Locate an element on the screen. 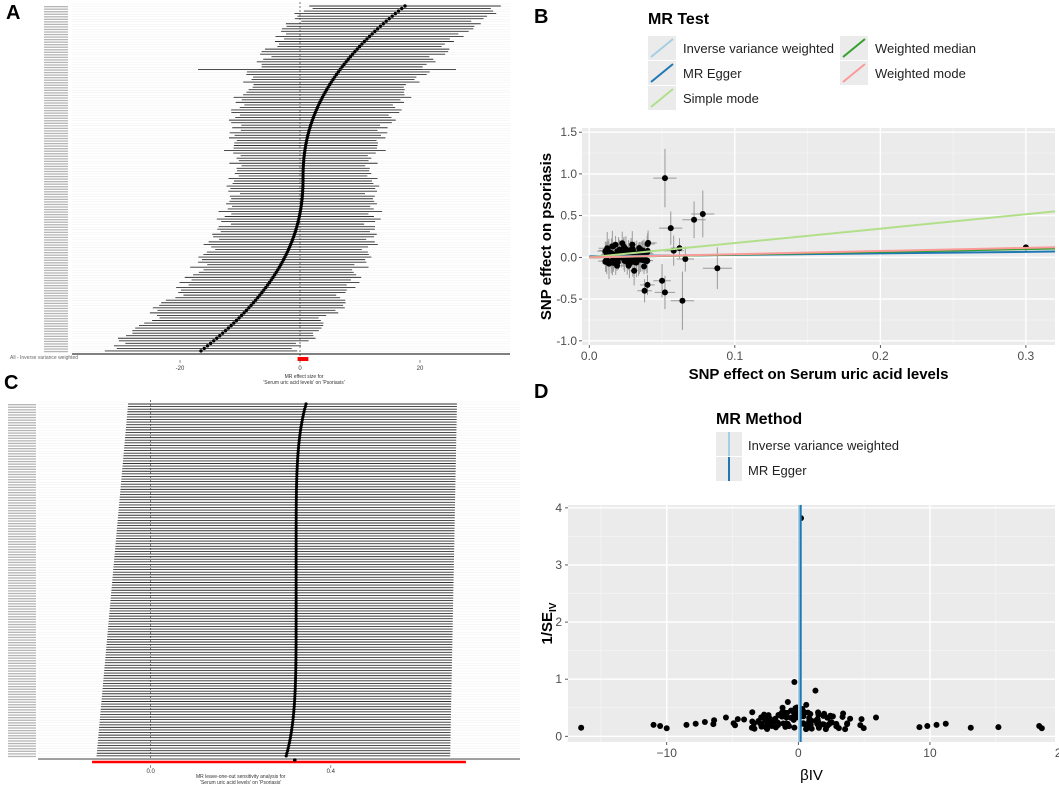 The image size is (1059, 787). scatter-y-tick-label: 1.5 is located at coordinates (568, 132).